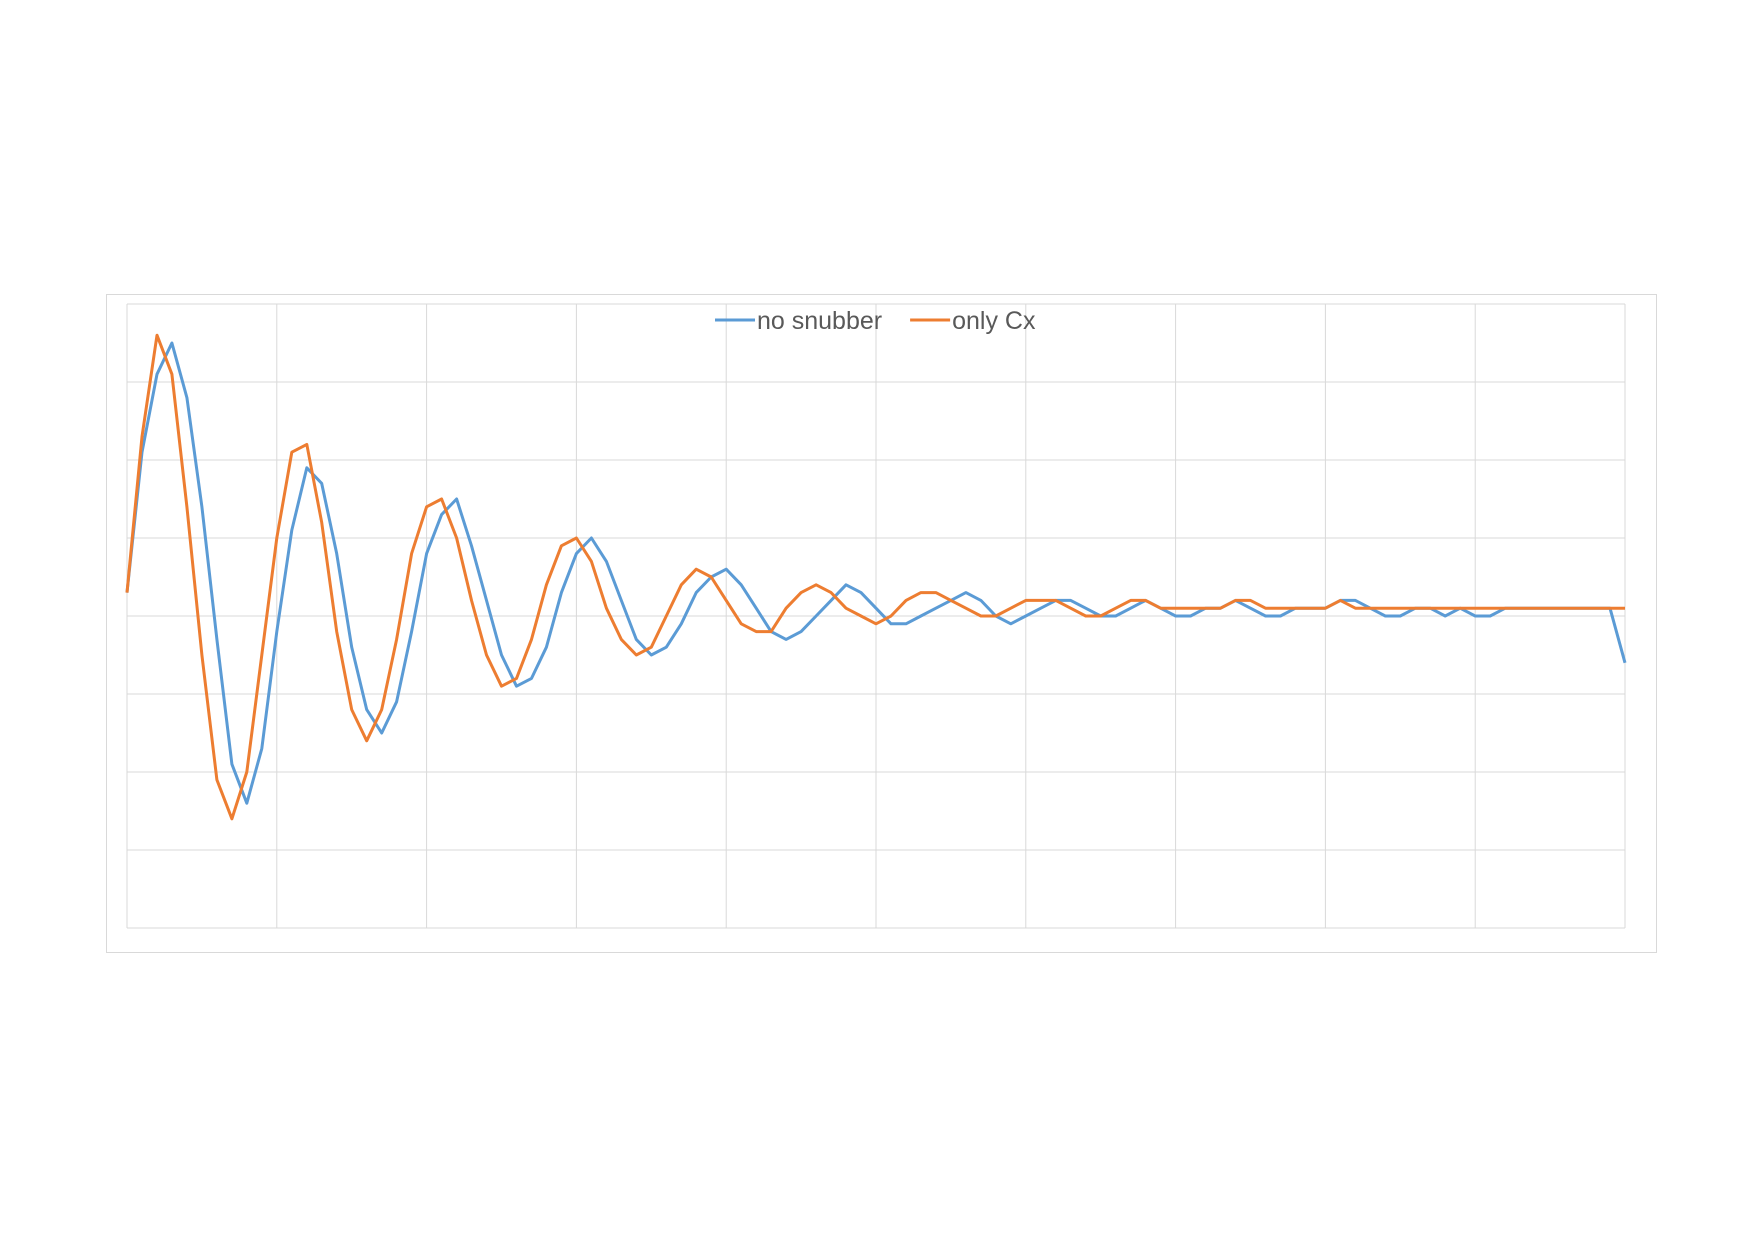 Image resolution: width=1754 pixels, height=1240 pixels. I want to click on legend-label: no snubber, so click(819, 321).